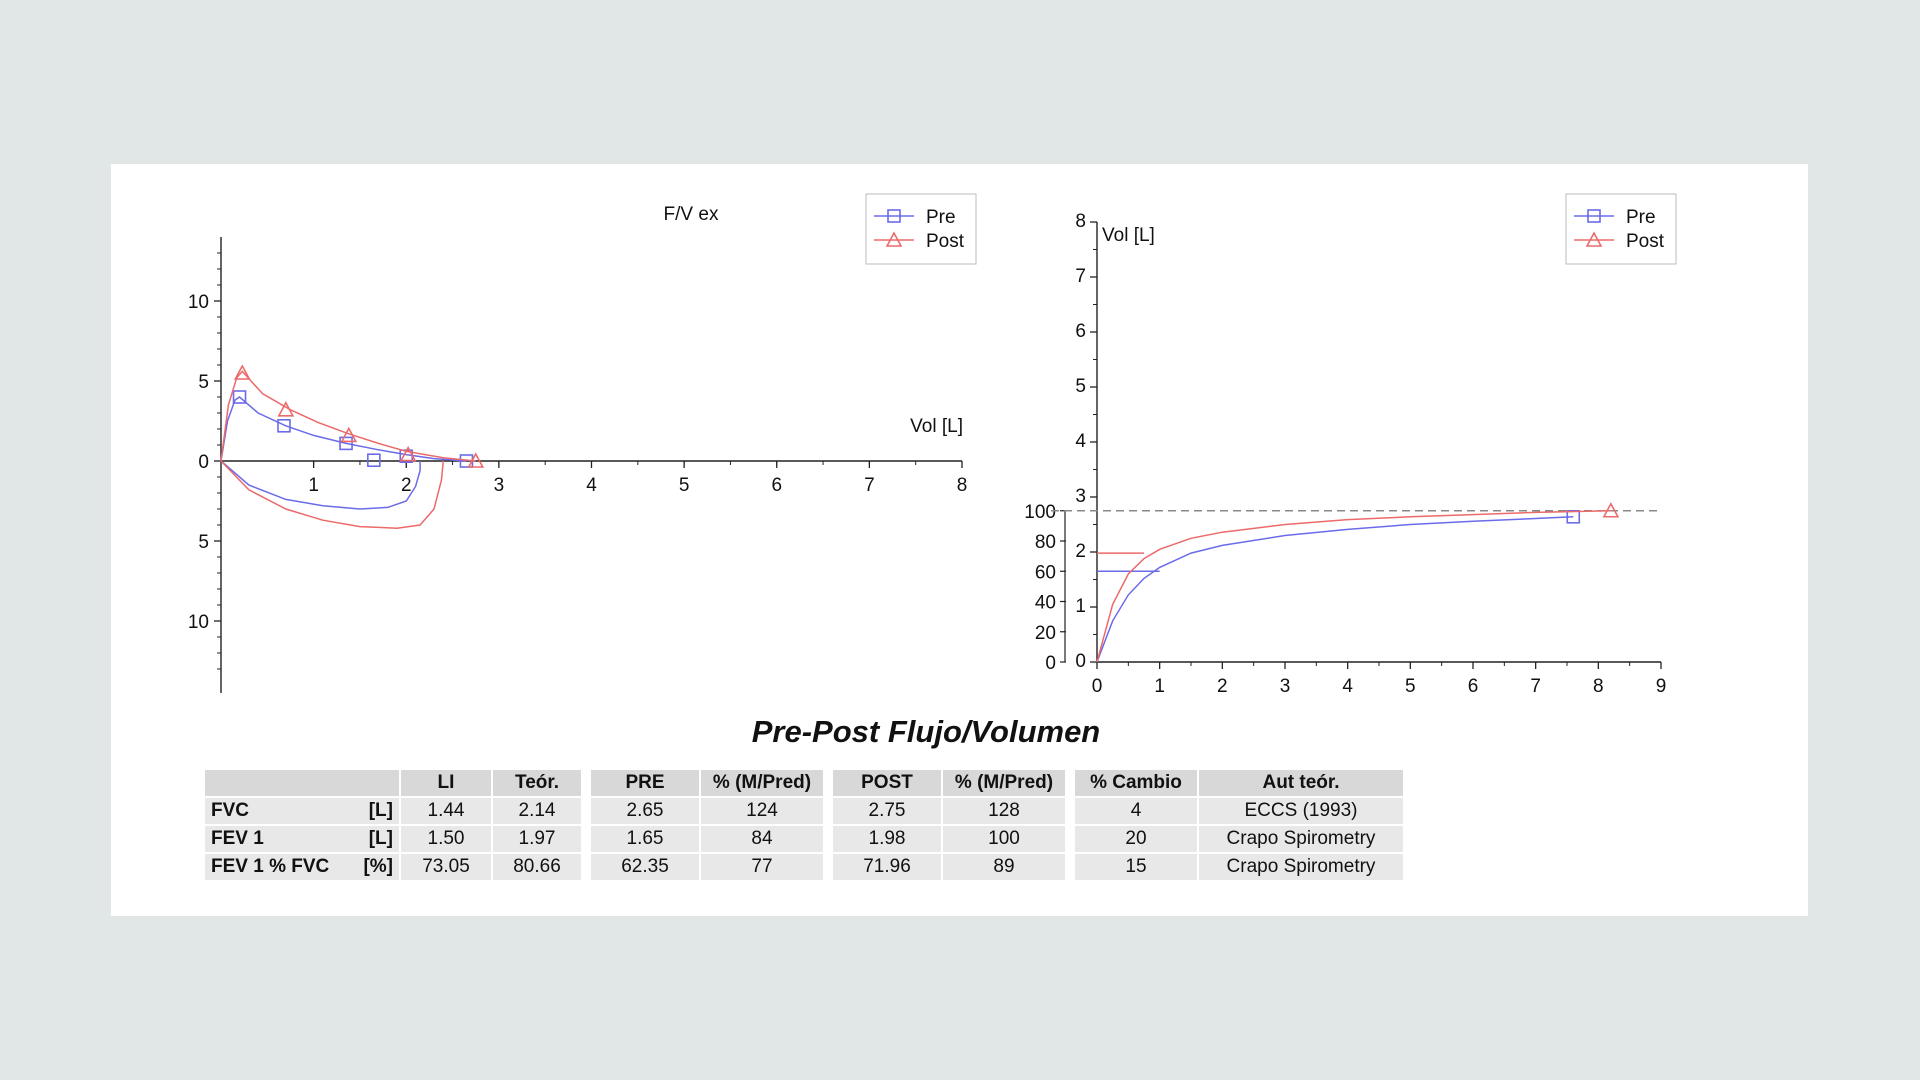  What do you see at coordinates (537, 839) in the screenshot?
I see `cell-teor: 1.97` at bounding box center [537, 839].